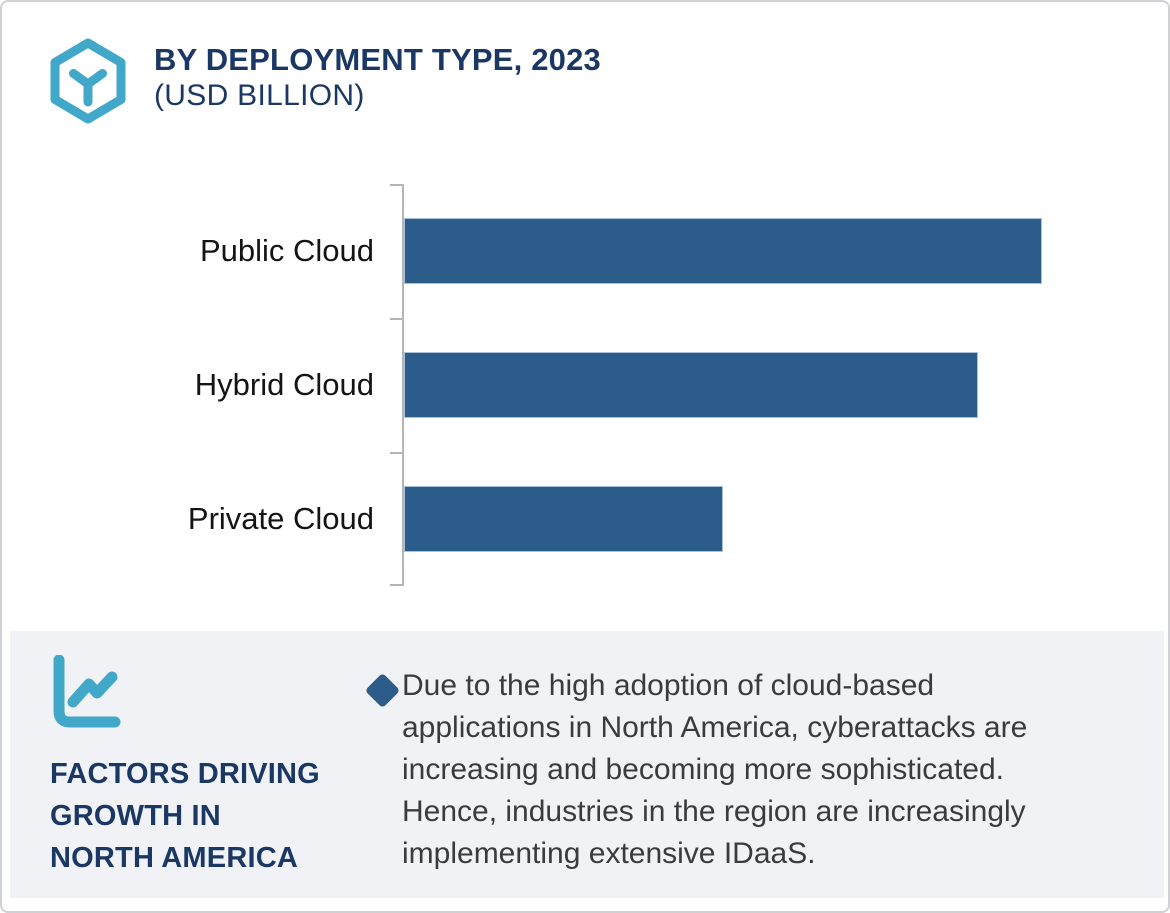 The height and width of the screenshot is (913, 1170). What do you see at coordinates (609, 853) in the screenshot?
I see `factor-text-line: implementing extensive IDaaS.` at bounding box center [609, 853].